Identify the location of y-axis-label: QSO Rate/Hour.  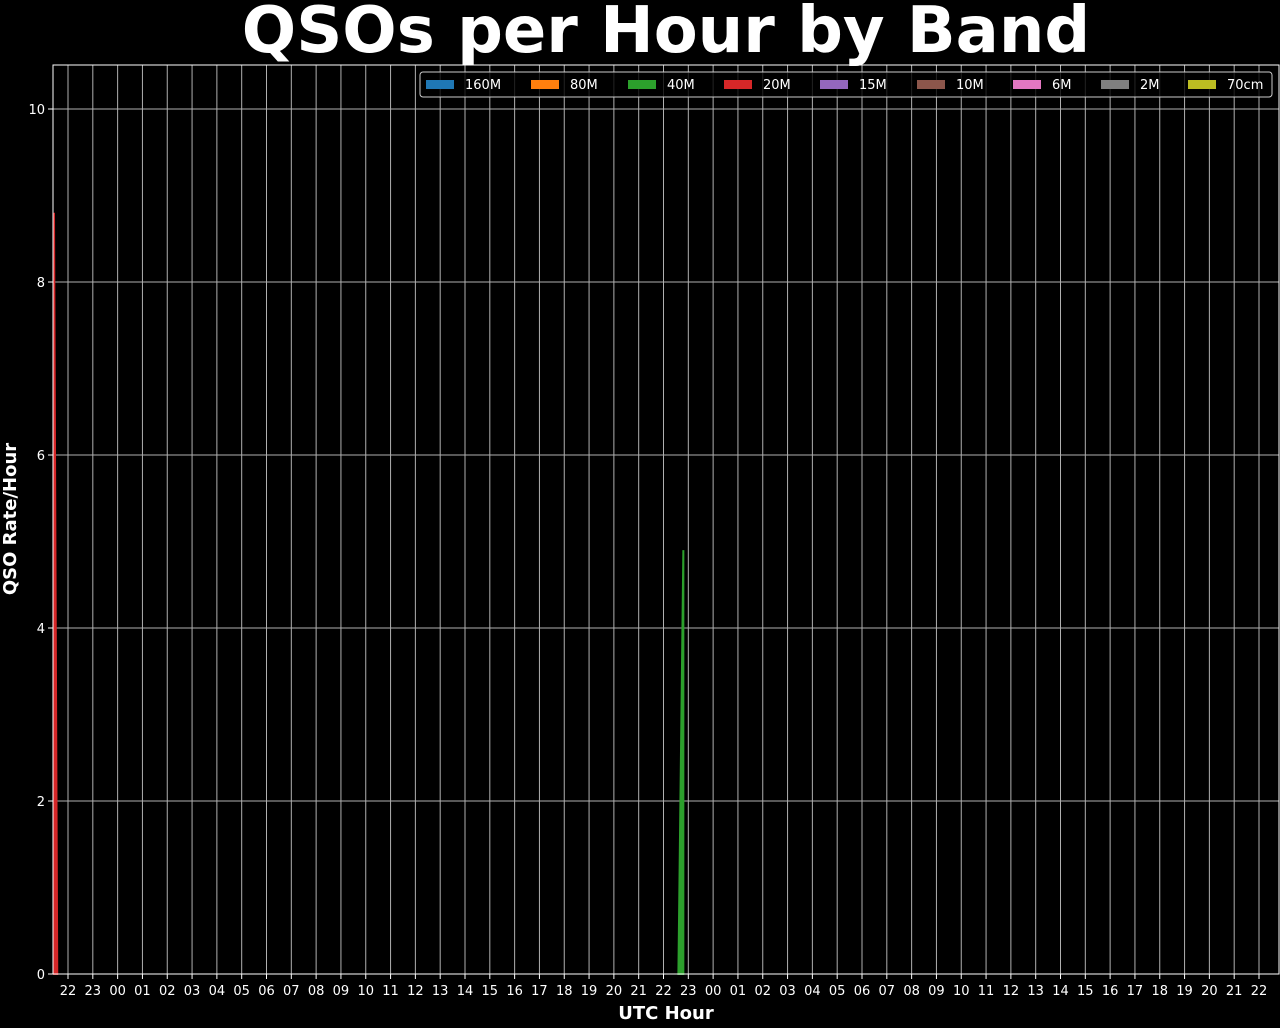
(10, 519).